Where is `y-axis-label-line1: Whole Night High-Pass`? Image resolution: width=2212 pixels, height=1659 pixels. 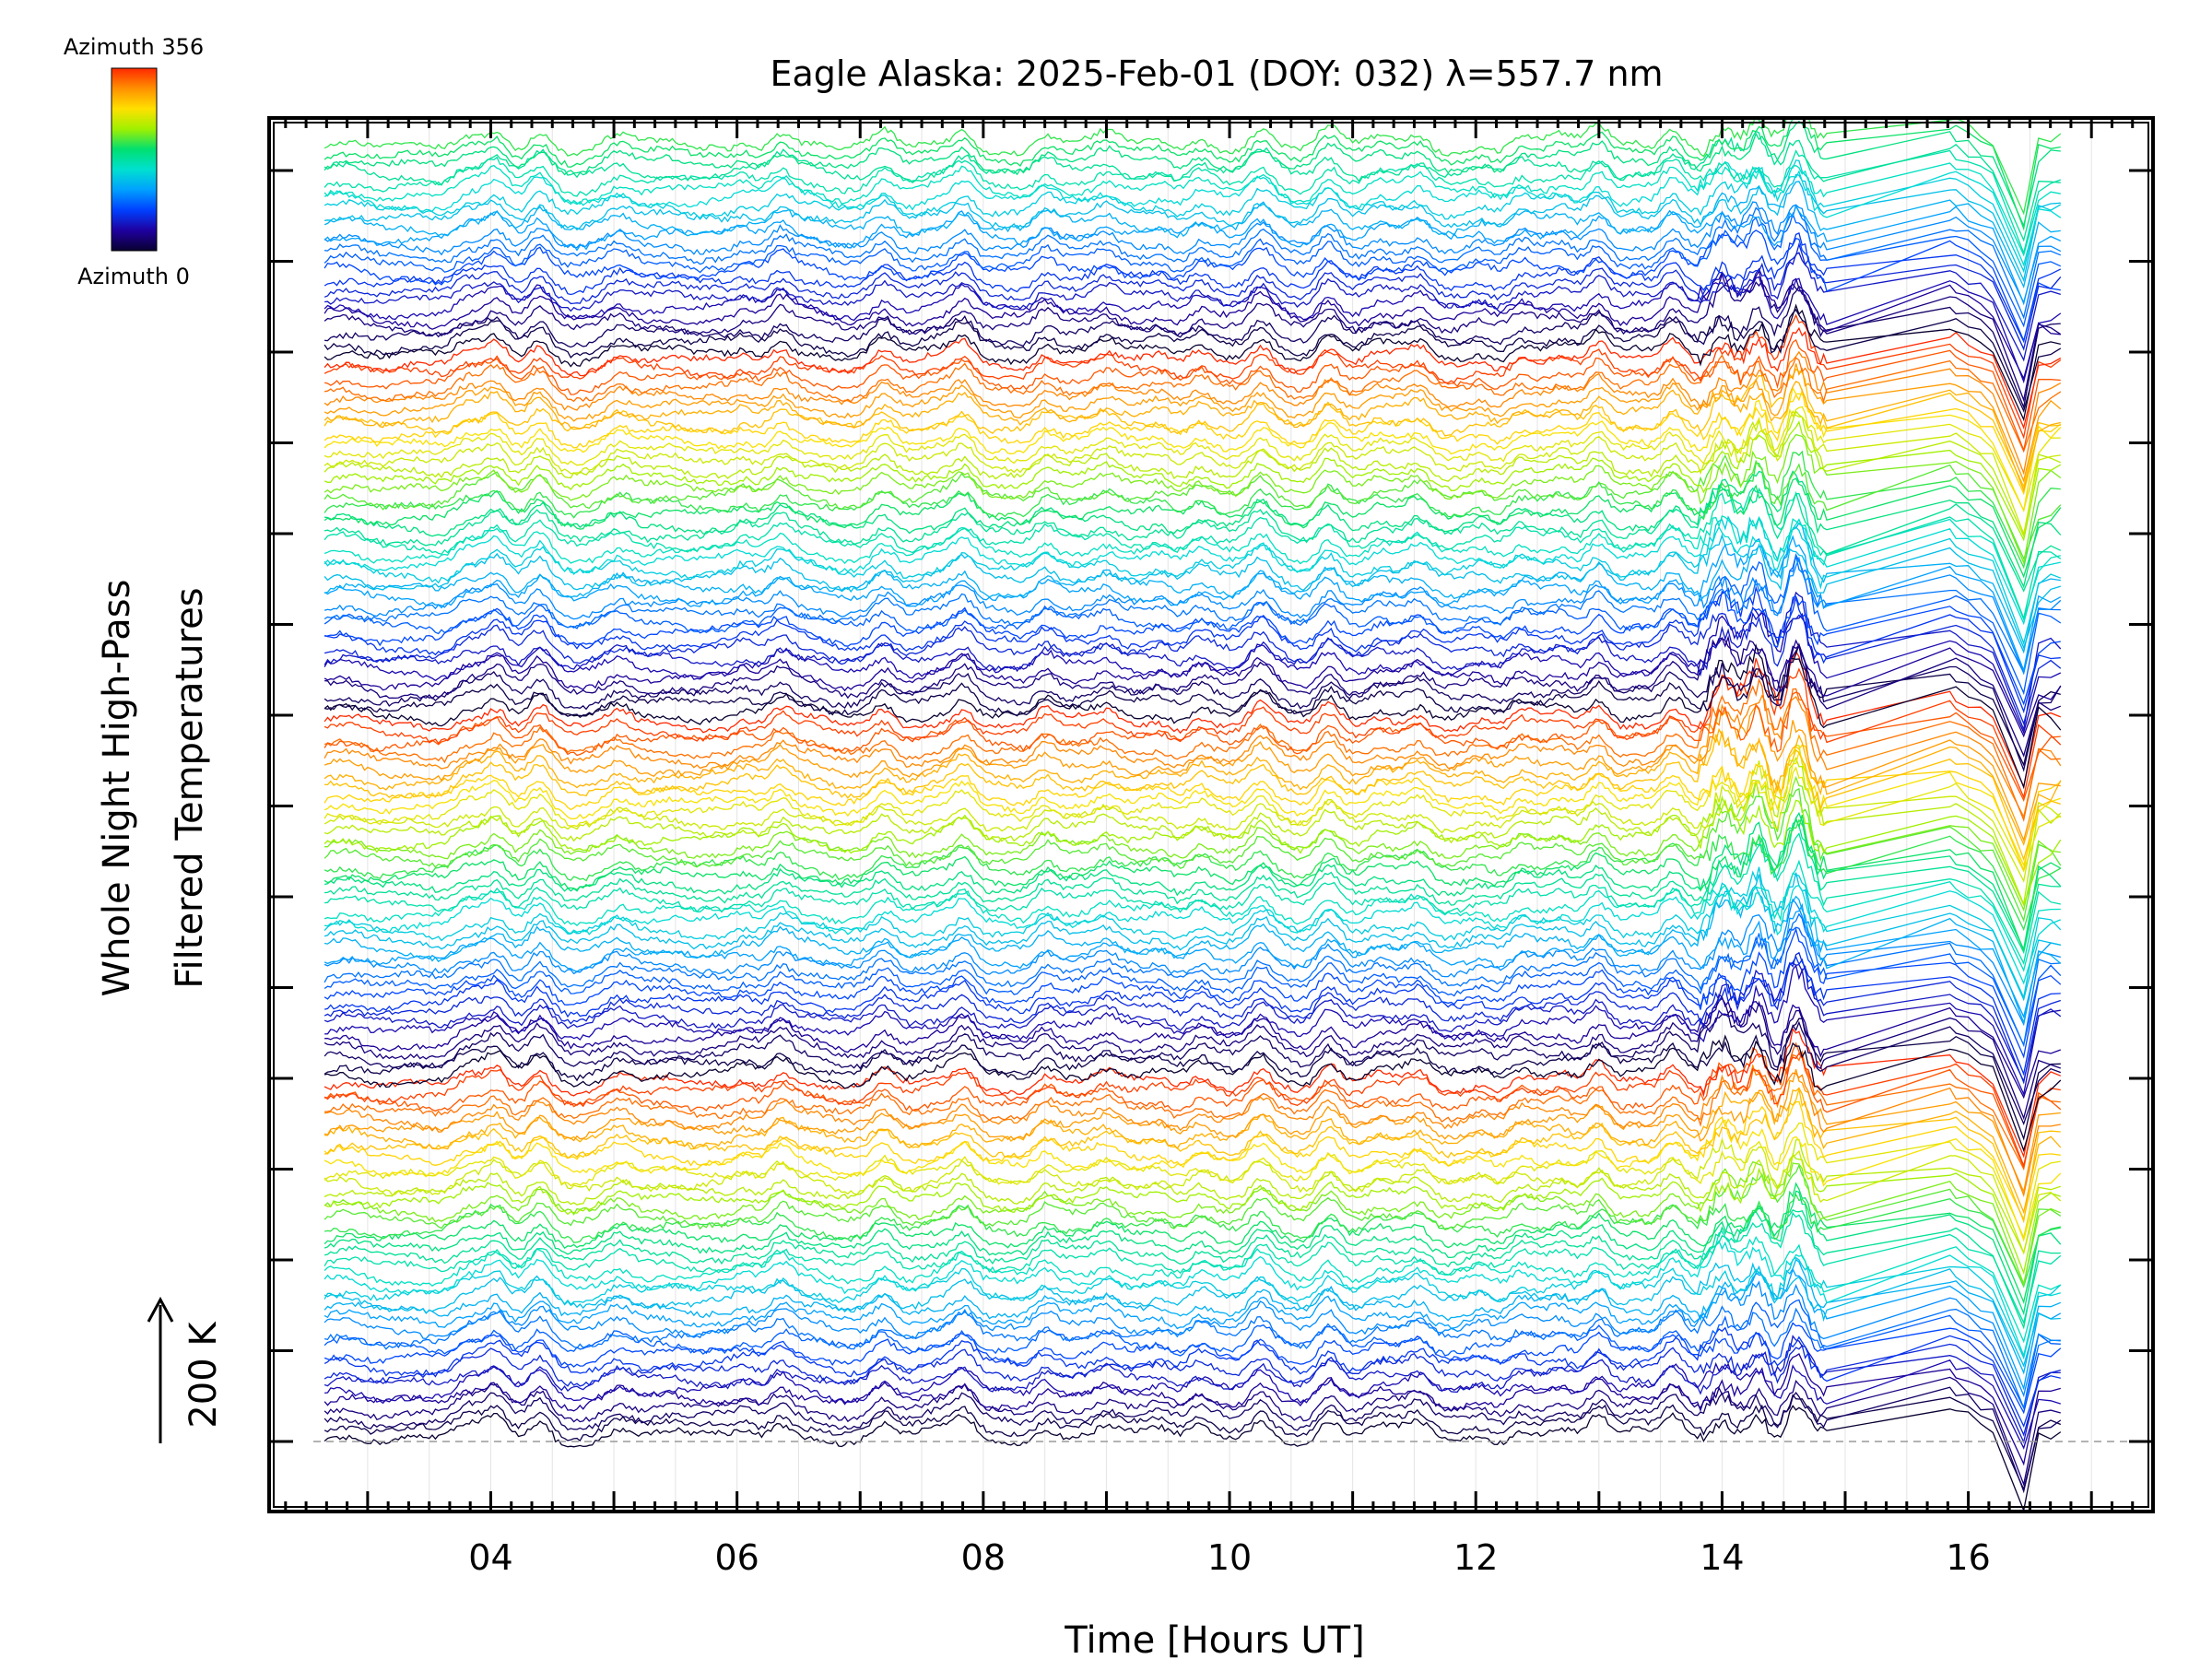 y-axis-label-line1: Whole Night High-Pass is located at coordinates (117, 788).